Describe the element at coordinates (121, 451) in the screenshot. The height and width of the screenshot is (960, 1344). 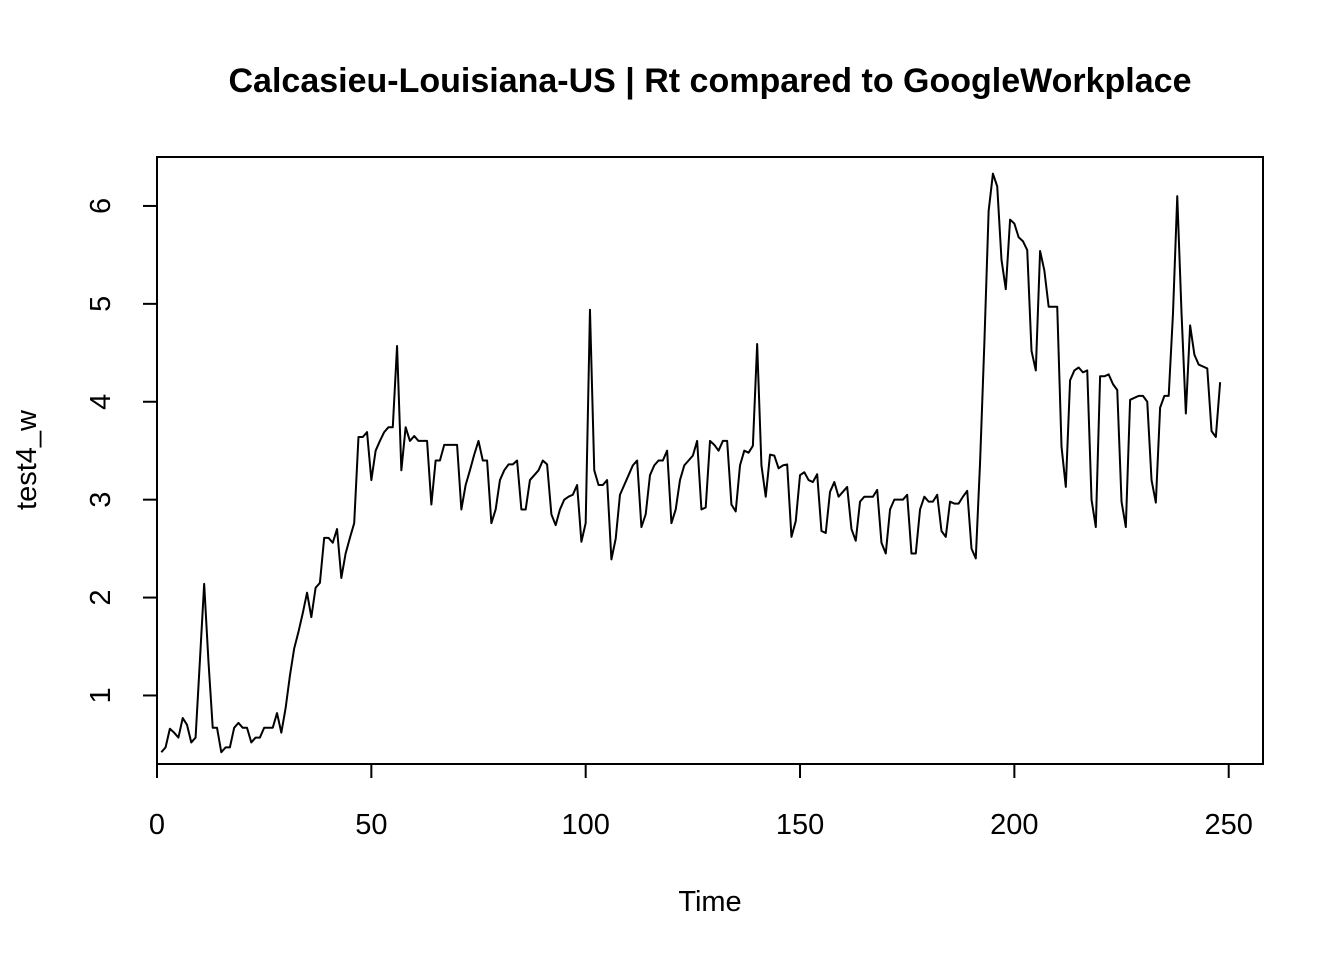
I see `y-axis: 1 2 3 4 5 6` at that location.